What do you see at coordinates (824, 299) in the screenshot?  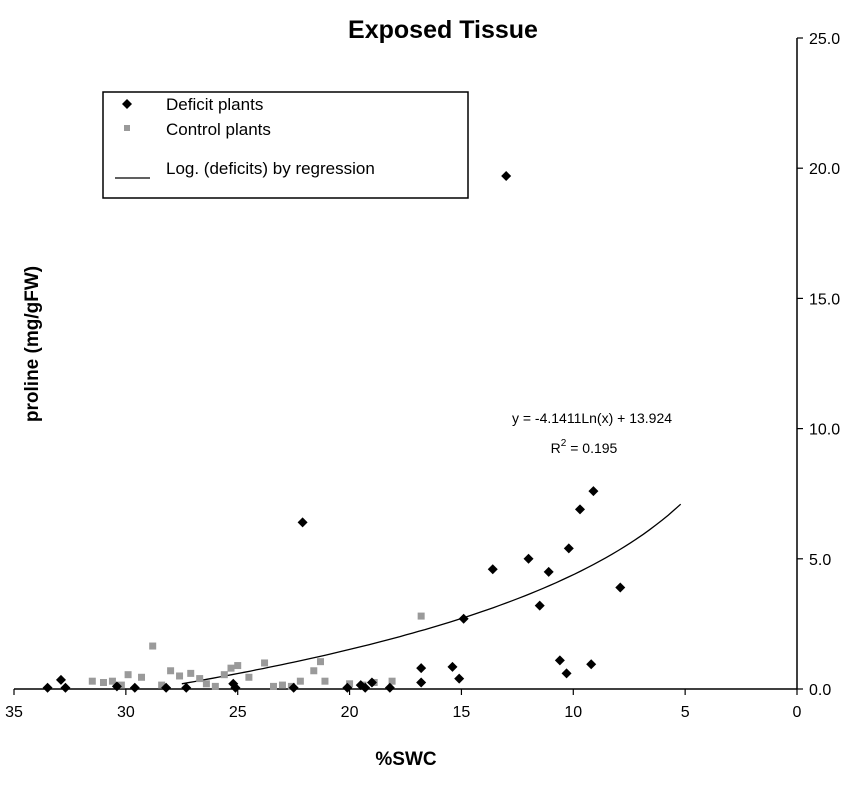 I see `y-tick-label: 15.0` at bounding box center [824, 299].